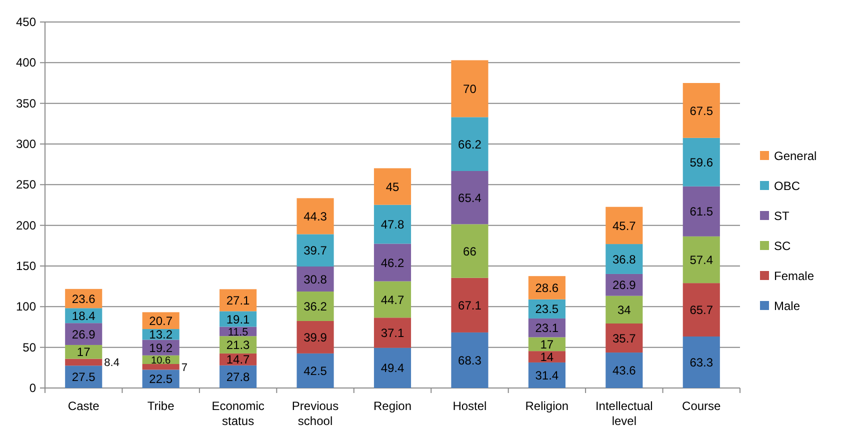  What do you see at coordinates (32, 388) in the screenshot?
I see `y-tick-label: 0` at bounding box center [32, 388].